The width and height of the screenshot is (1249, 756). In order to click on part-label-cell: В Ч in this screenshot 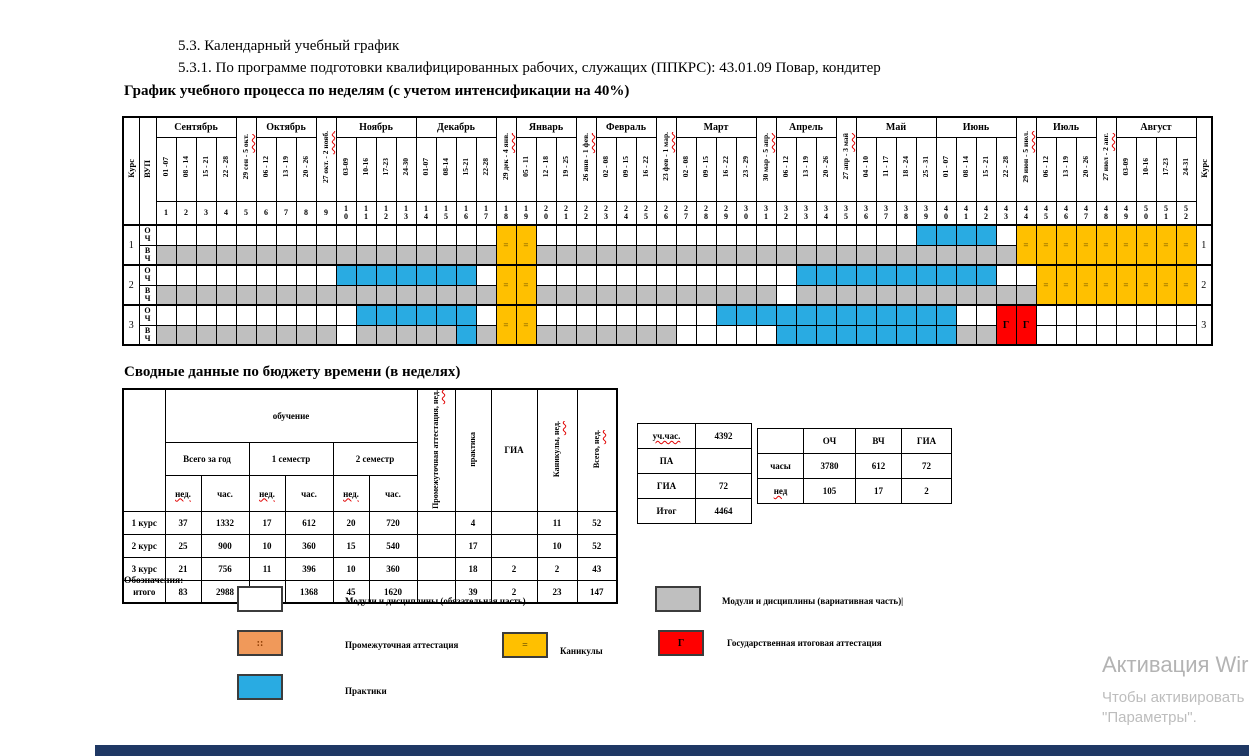, I will do `click(147, 335)`.